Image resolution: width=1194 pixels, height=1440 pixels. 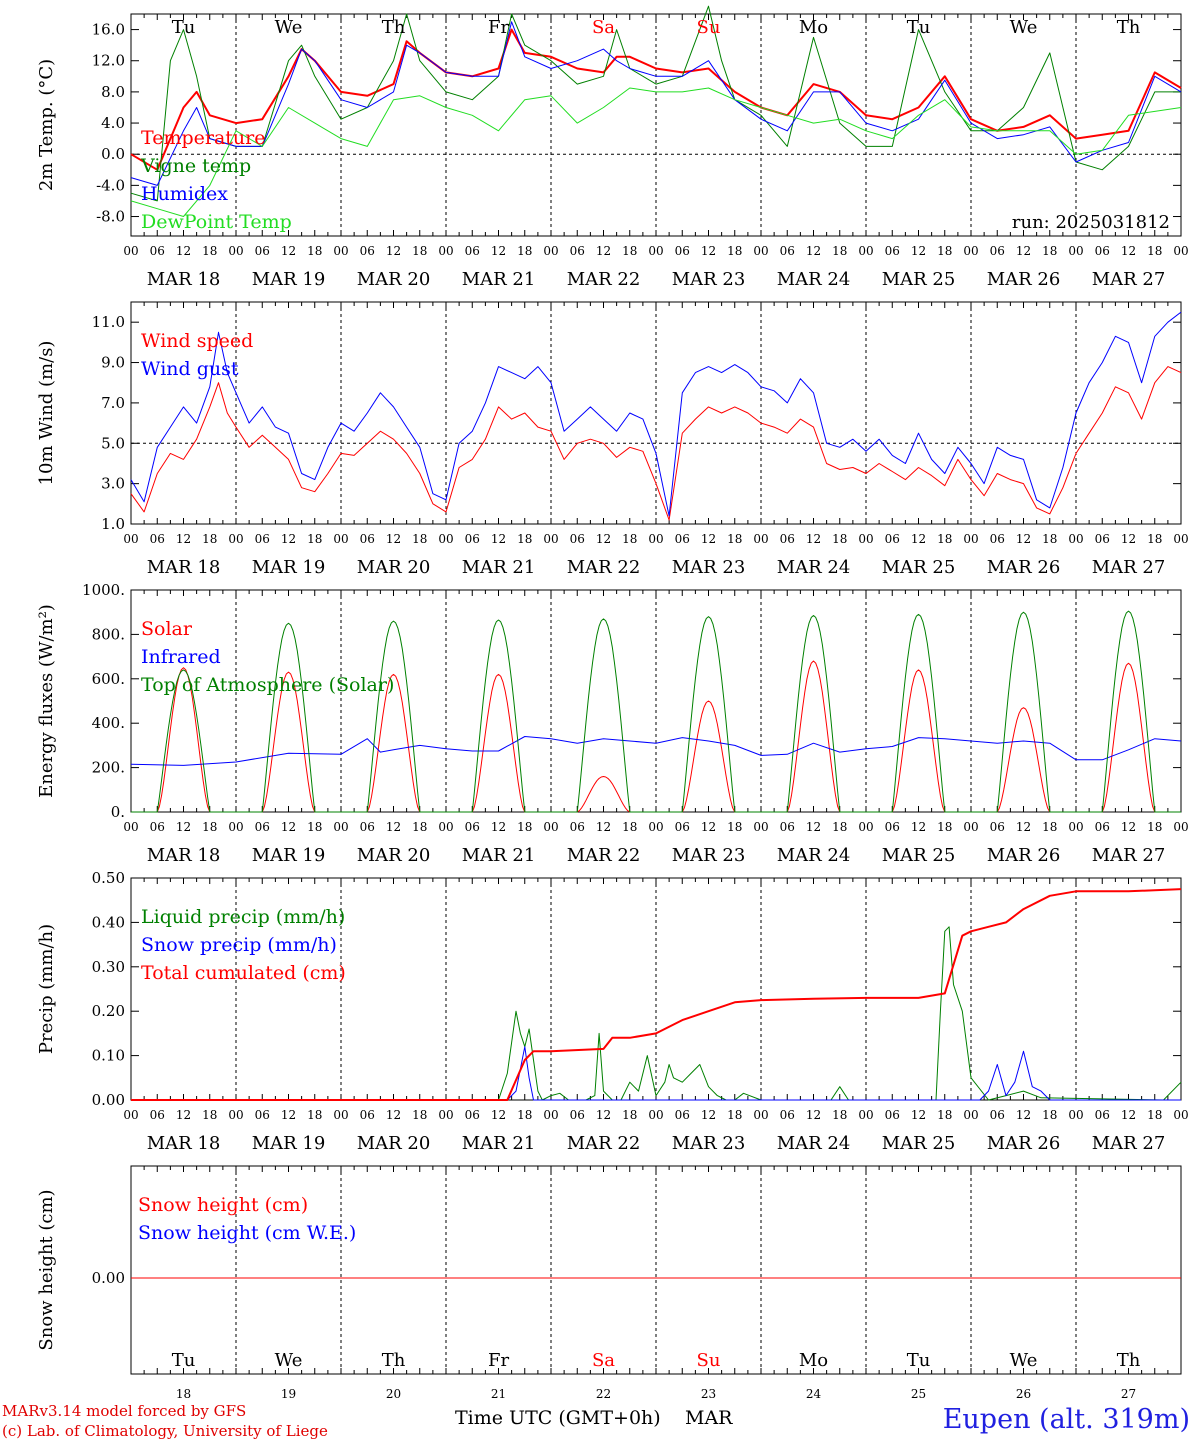 I want to click on day-name-top: Sa, so click(x=603, y=27).